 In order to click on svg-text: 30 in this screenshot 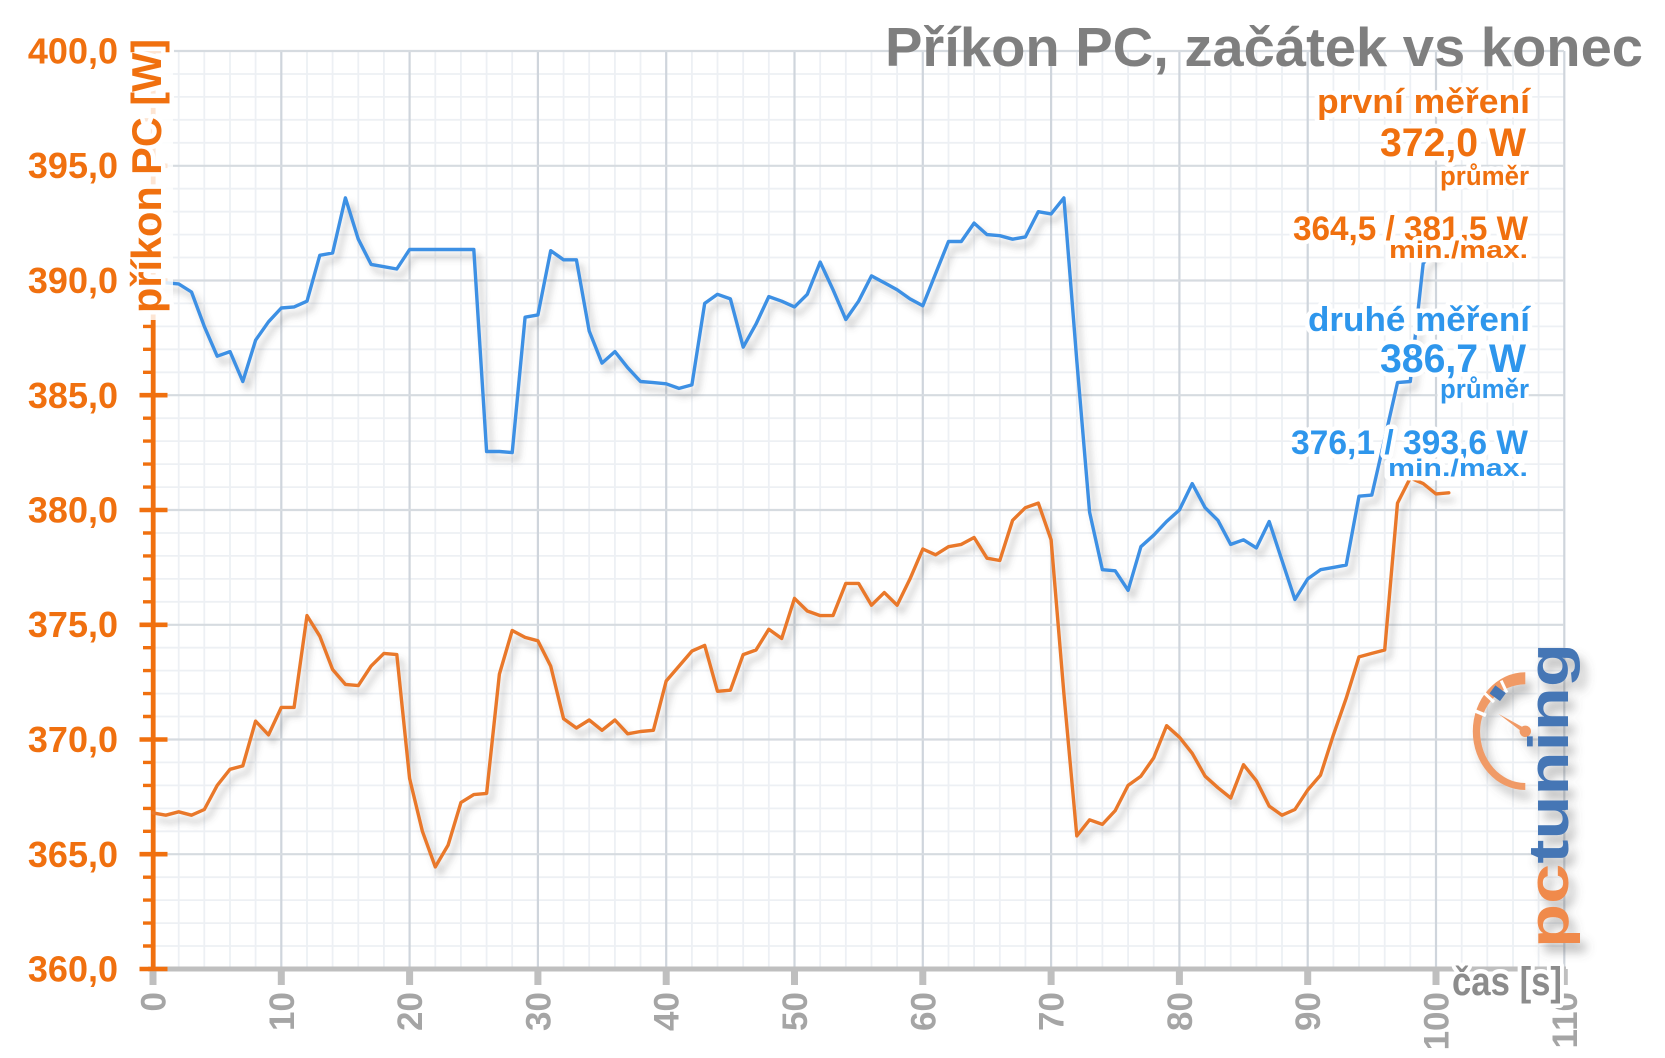, I will do `click(538, 1011)`.